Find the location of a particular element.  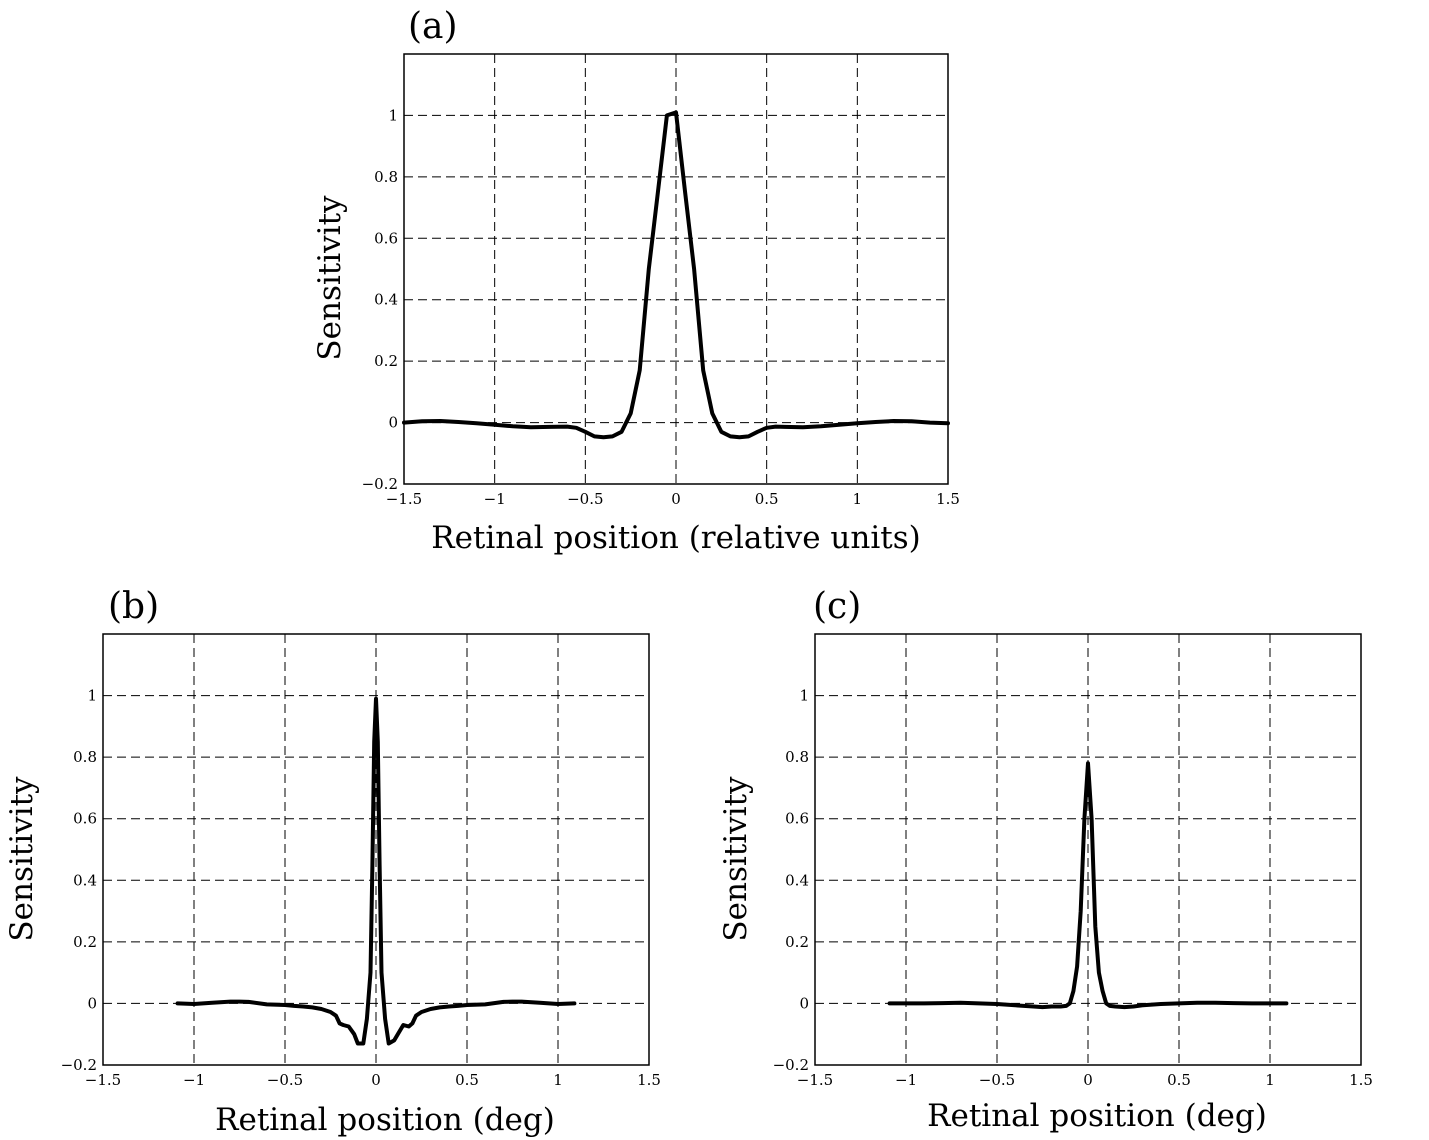

panel-label: (a) is located at coordinates (433, 26).